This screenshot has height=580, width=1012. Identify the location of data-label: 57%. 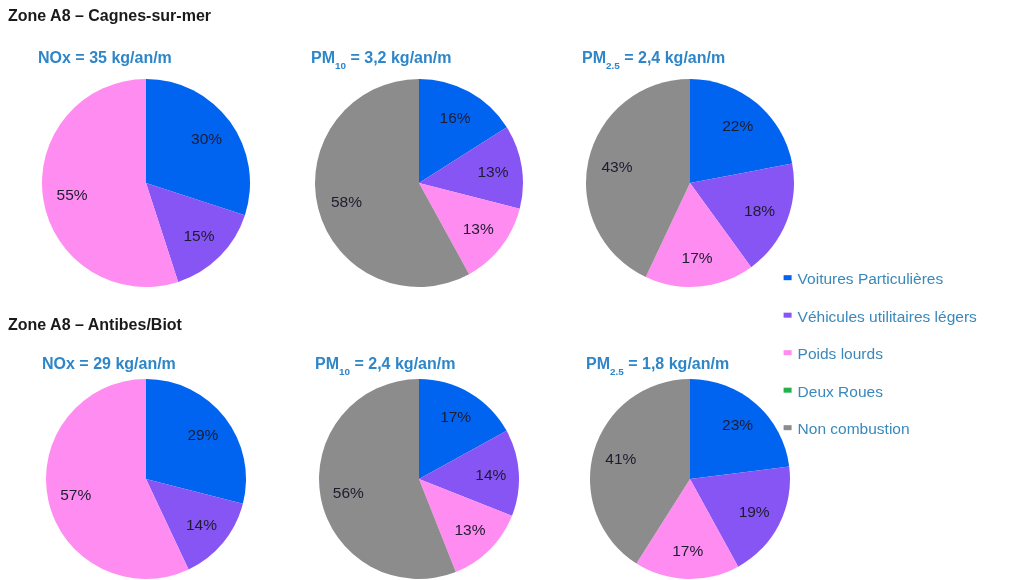
(76, 495).